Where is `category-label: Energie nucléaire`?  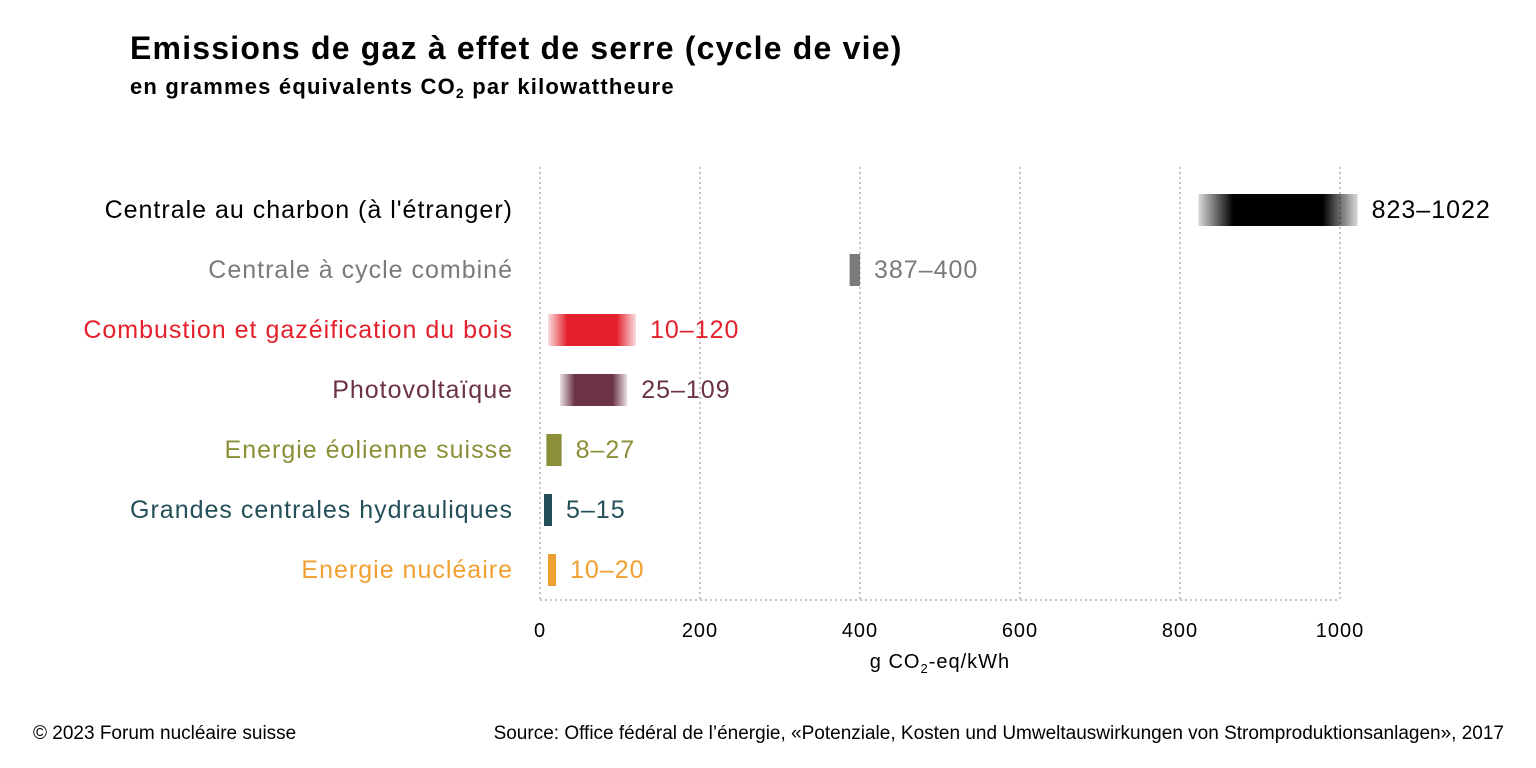
category-label: Energie nucléaire is located at coordinates (407, 570).